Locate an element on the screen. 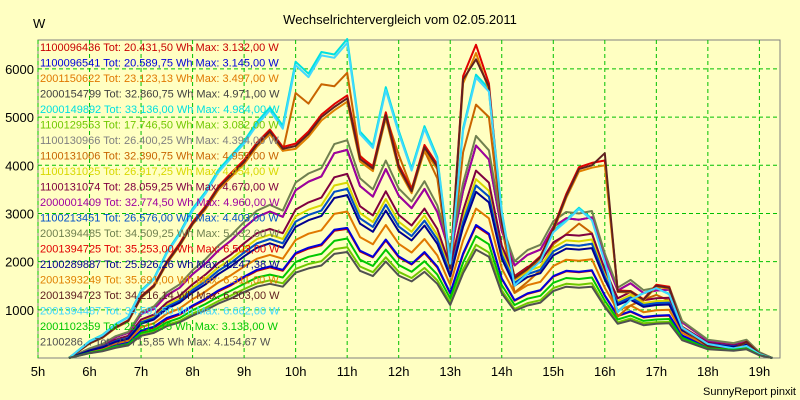 This screenshot has height=400, width=800. y-tick-label: 5000 is located at coordinates (19, 117).